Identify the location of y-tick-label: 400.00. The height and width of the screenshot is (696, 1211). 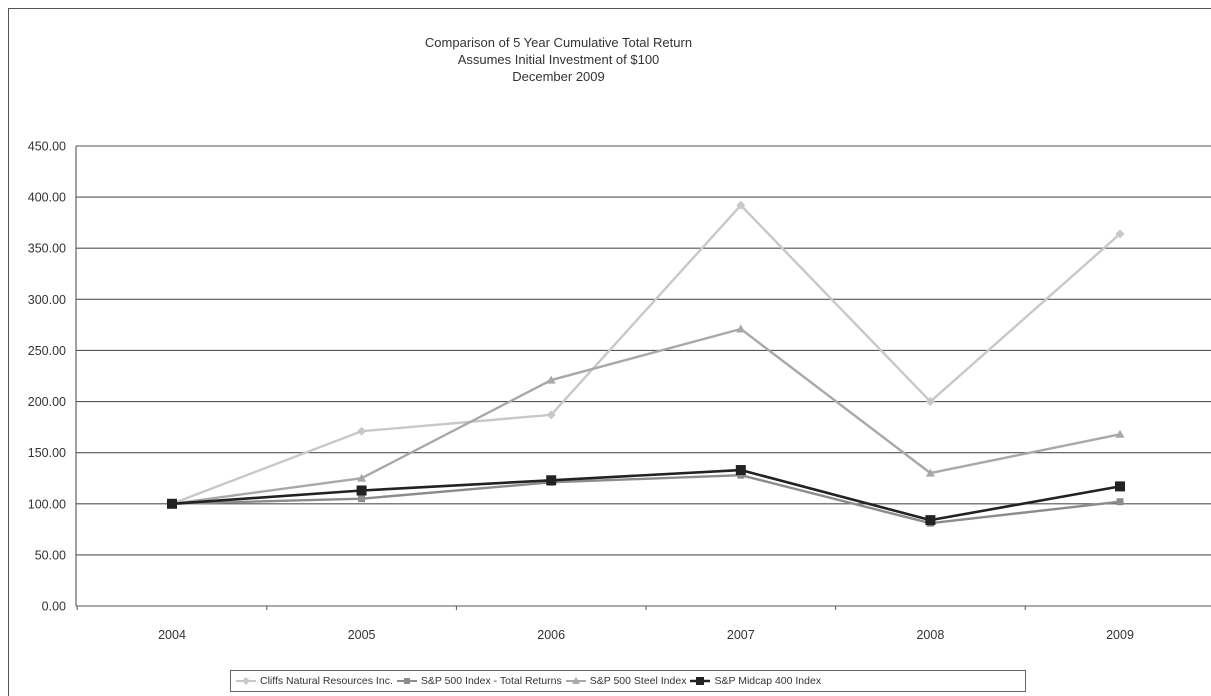
(47, 198).